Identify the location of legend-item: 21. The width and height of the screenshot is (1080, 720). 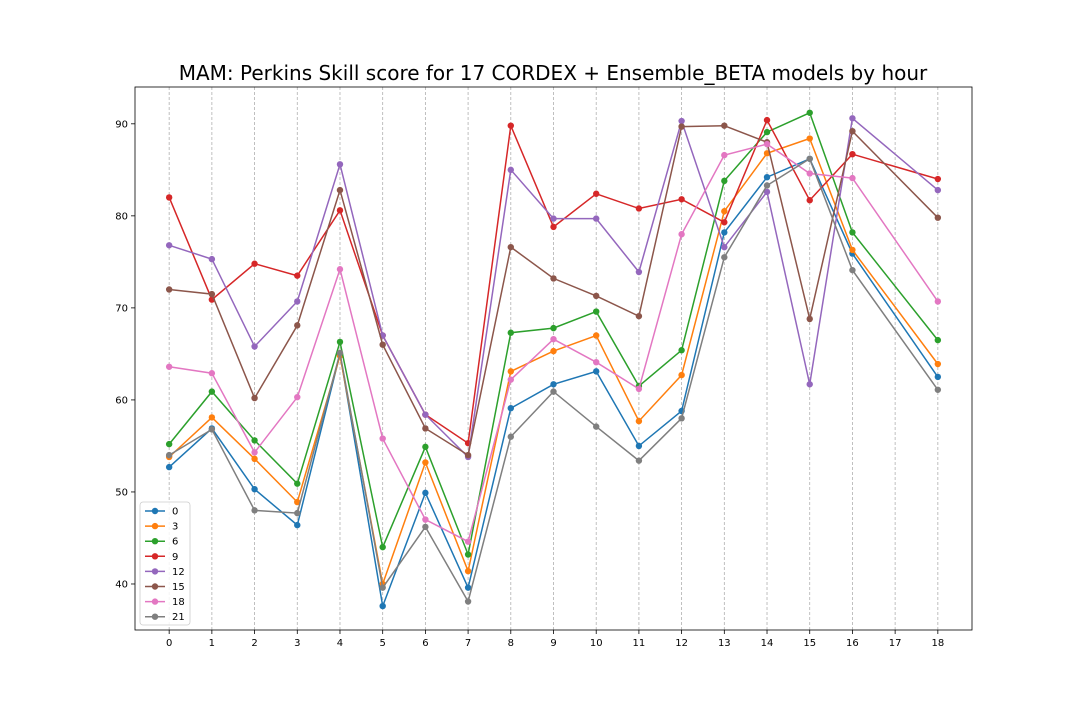
(165, 617).